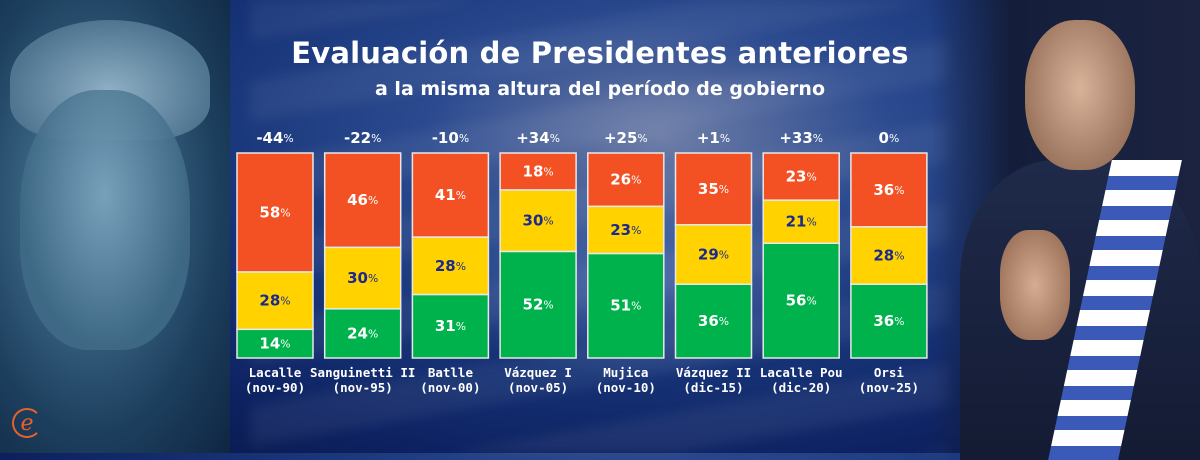 Image resolution: width=1200 pixels, height=460 pixels. What do you see at coordinates (450, 138) in the screenshot?
I see `net-score-label: -10%` at bounding box center [450, 138].